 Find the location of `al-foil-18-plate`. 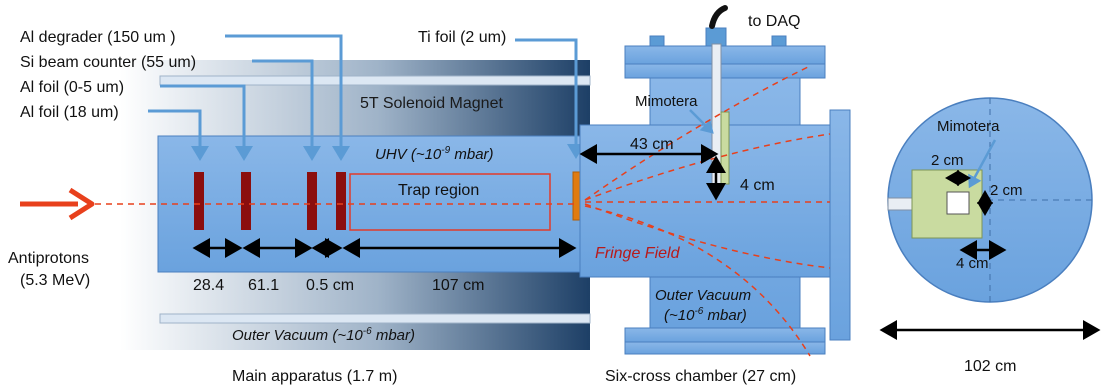

al-foil-18-plate is located at coordinates (199, 201).